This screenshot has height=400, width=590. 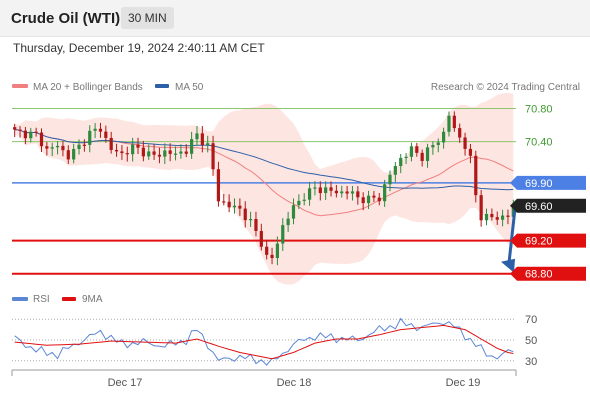 What do you see at coordinates (548, 192) in the screenshot?
I see `level-labels: 70.80 70.40 69.90 69.60 69.20 68.80` at bounding box center [548, 192].